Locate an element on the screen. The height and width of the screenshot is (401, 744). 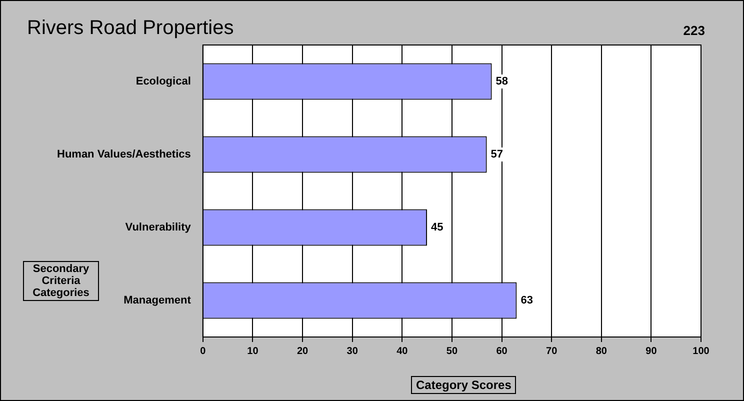
x-axis-title: Category Scores is located at coordinates (463, 385).